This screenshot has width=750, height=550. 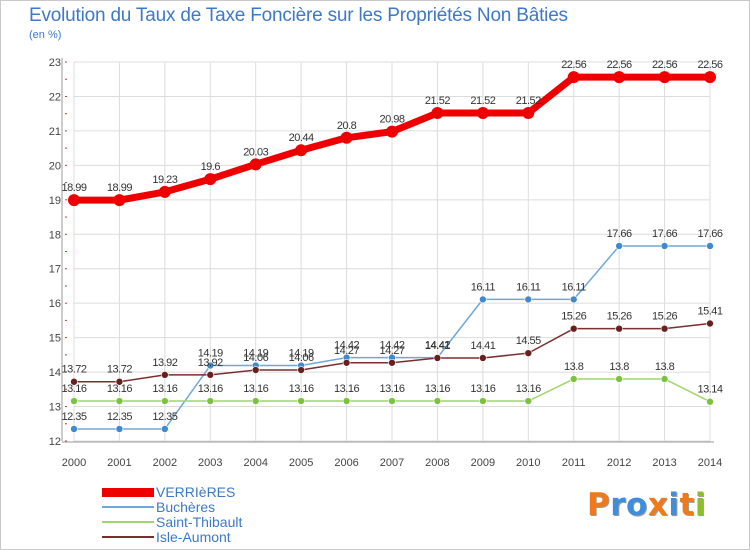 What do you see at coordinates (55, 132) in the screenshot?
I see `y-tick-label: 21` at bounding box center [55, 132].